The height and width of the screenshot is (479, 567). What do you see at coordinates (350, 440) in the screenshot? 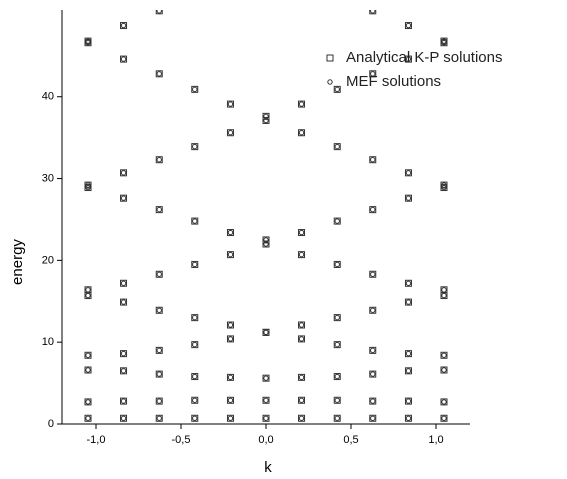
I see `x-tick-label: 0,5` at bounding box center [350, 440].